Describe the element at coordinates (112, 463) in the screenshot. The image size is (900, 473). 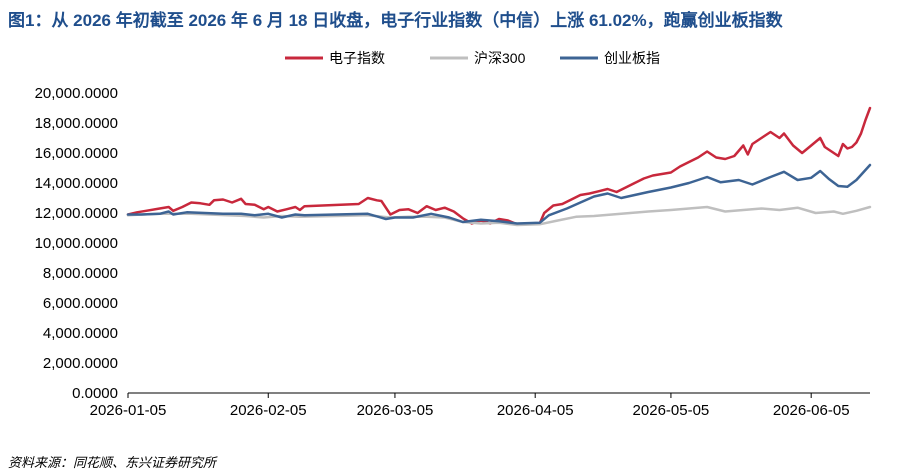
I see `source-note: 资料来源：同花顺、东兴证券研究所` at that location.